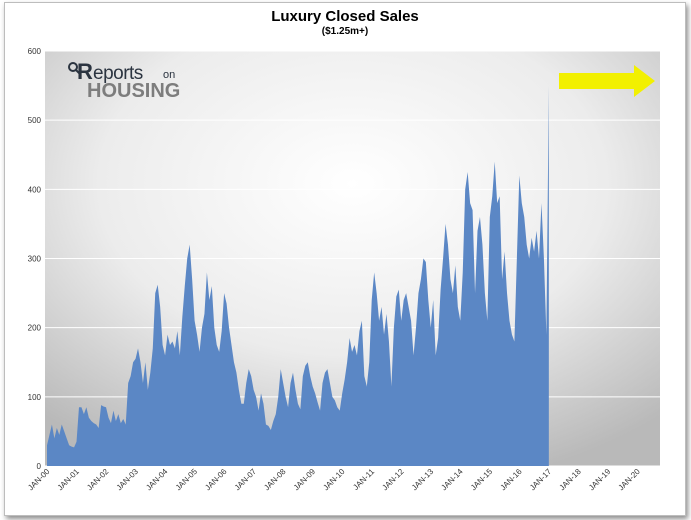  I want to click on x-tick-label: JAN-08, so click(275, 480).